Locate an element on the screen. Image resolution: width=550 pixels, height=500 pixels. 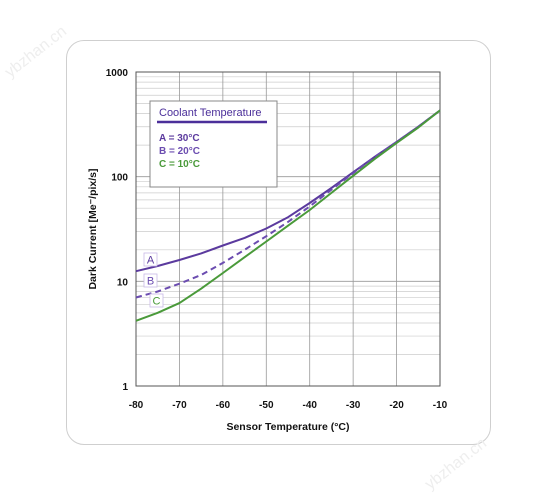
legend-title: Coolant Temperature is located at coordinates (210, 113).